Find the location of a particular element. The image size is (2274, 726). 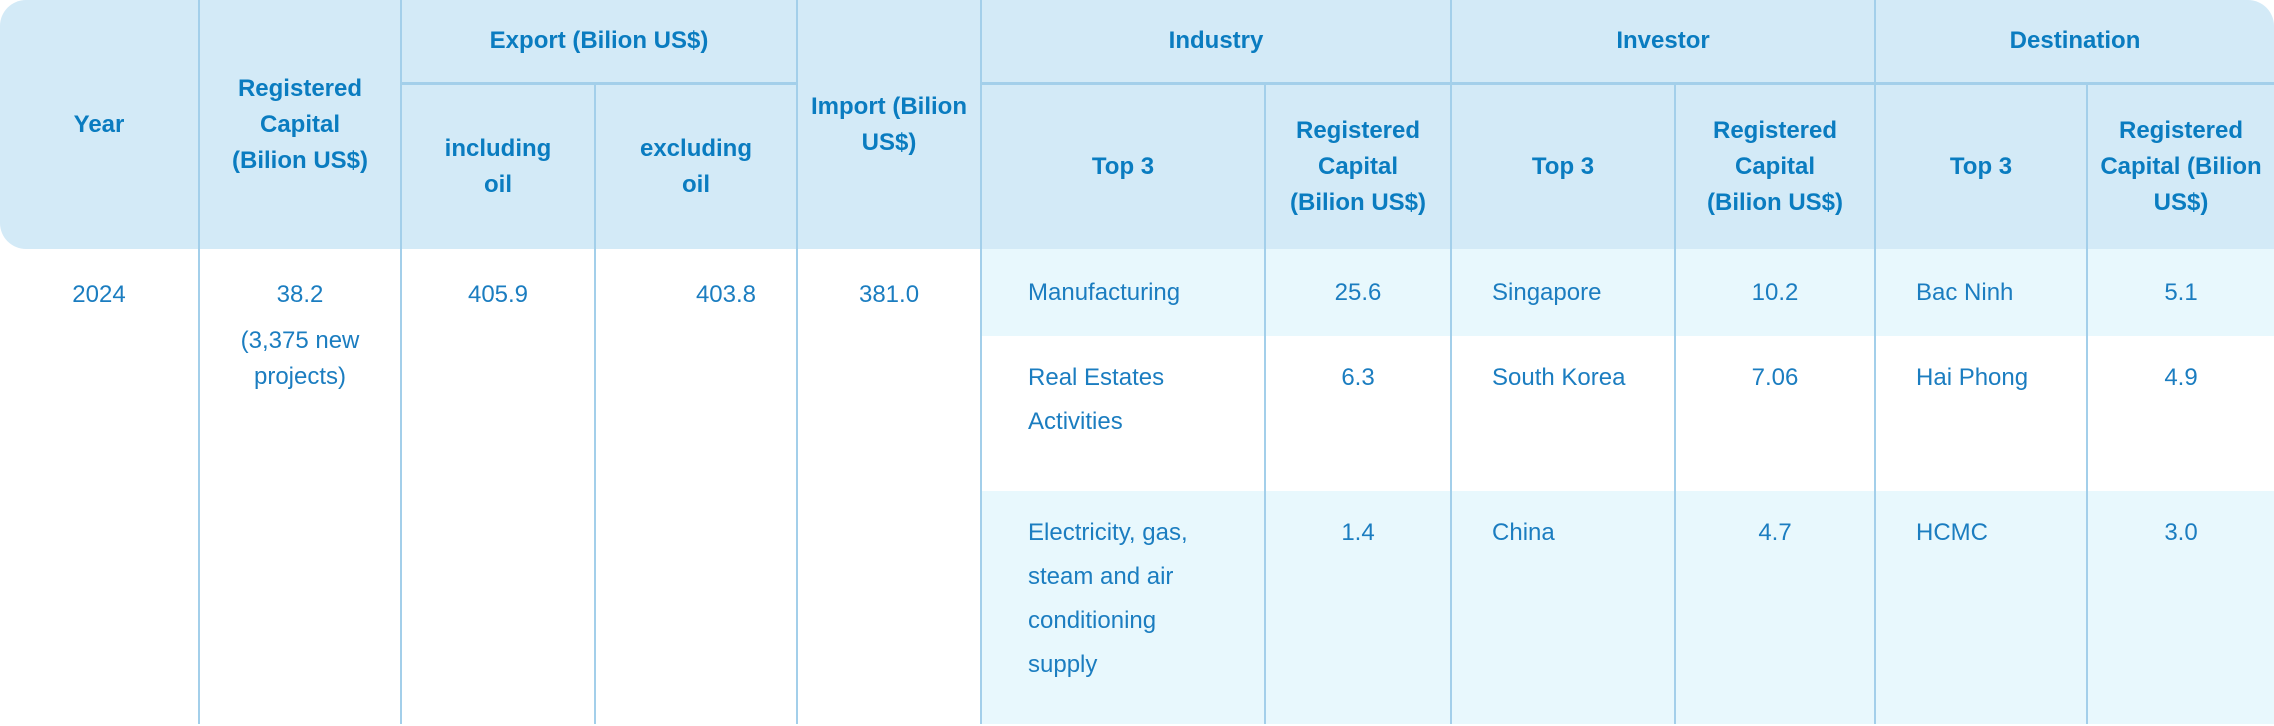

investor-name: Singapore is located at coordinates (1564, 292).